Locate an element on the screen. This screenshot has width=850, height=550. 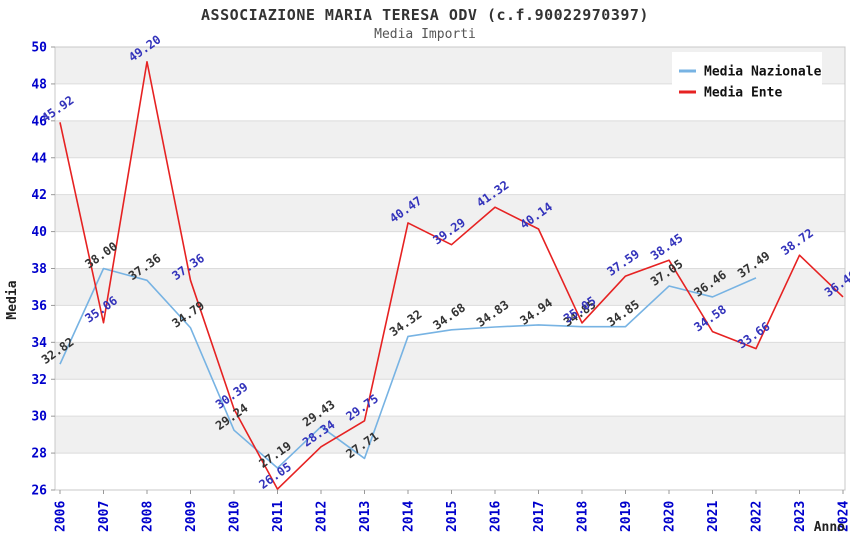
x-tick-label: 2006 is located at coordinates (61, 516).